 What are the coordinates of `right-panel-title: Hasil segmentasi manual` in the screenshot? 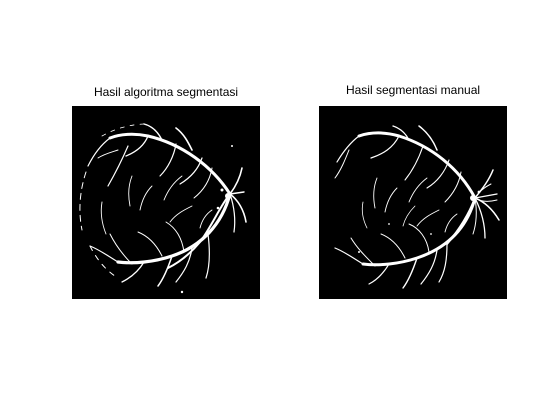 It's located at (413, 90).